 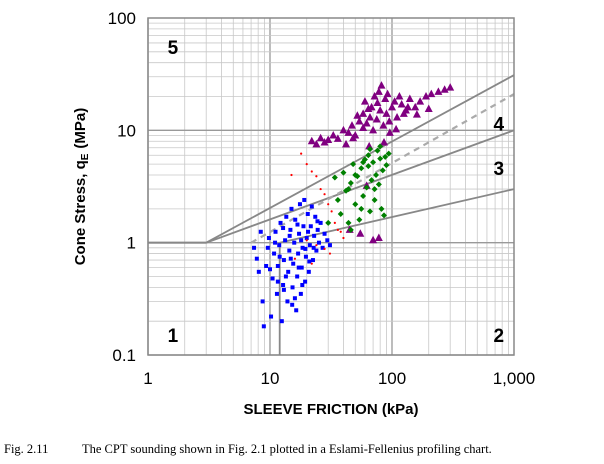 What do you see at coordinates (330, 409) in the screenshot?
I see `x-axis-title: SLEEVE FRICTION (kPa)` at bounding box center [330, 409].